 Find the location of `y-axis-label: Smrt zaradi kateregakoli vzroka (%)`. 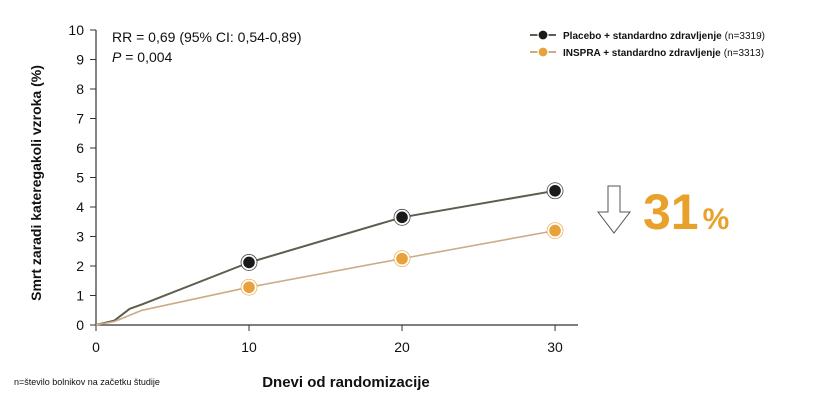

y-axis-label: Smrt zaradi kateregakoli vzroka (%) is located at coordinates (36, 183).